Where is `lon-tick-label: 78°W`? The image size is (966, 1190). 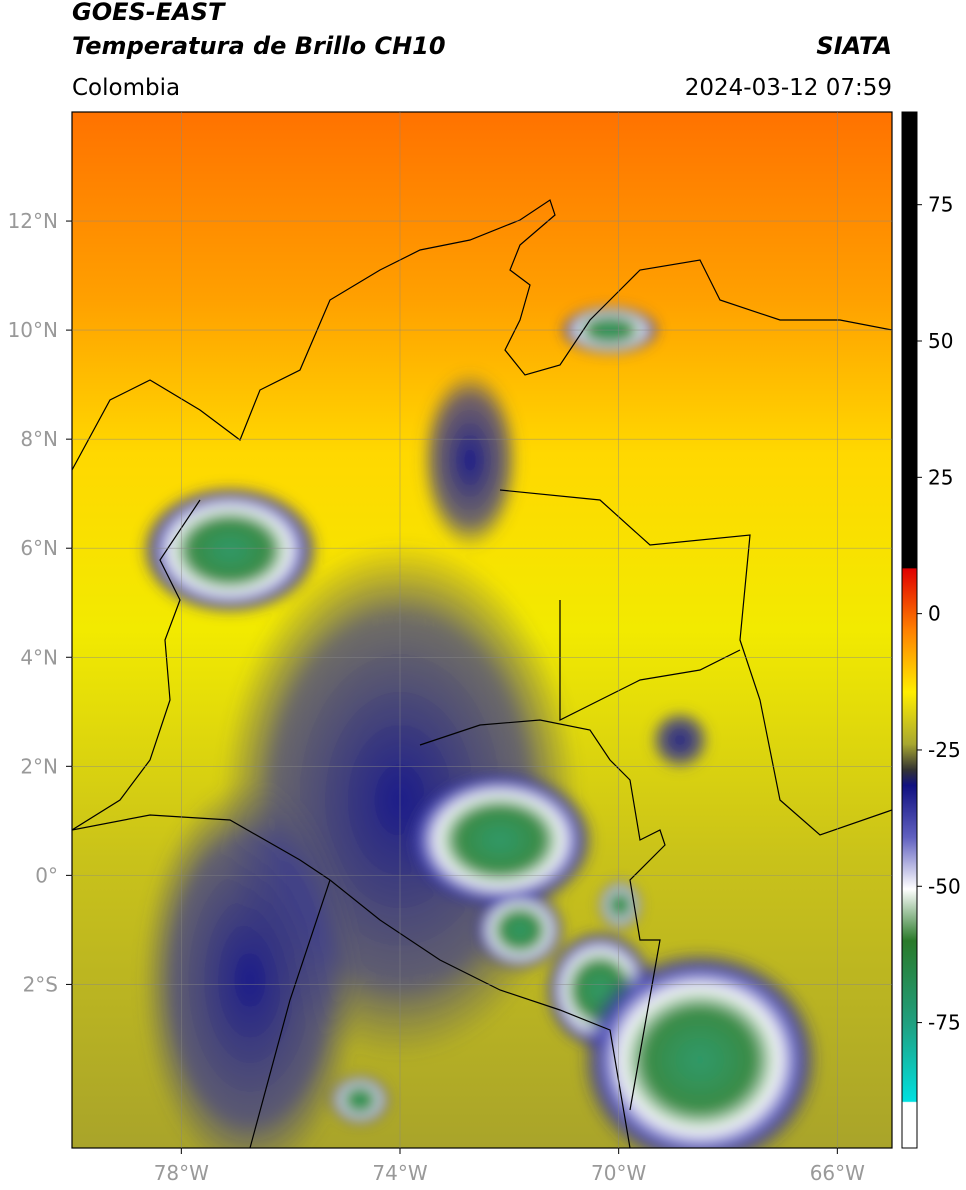
lon-tick-label: 78°W is located at coordinates (181, 1173).